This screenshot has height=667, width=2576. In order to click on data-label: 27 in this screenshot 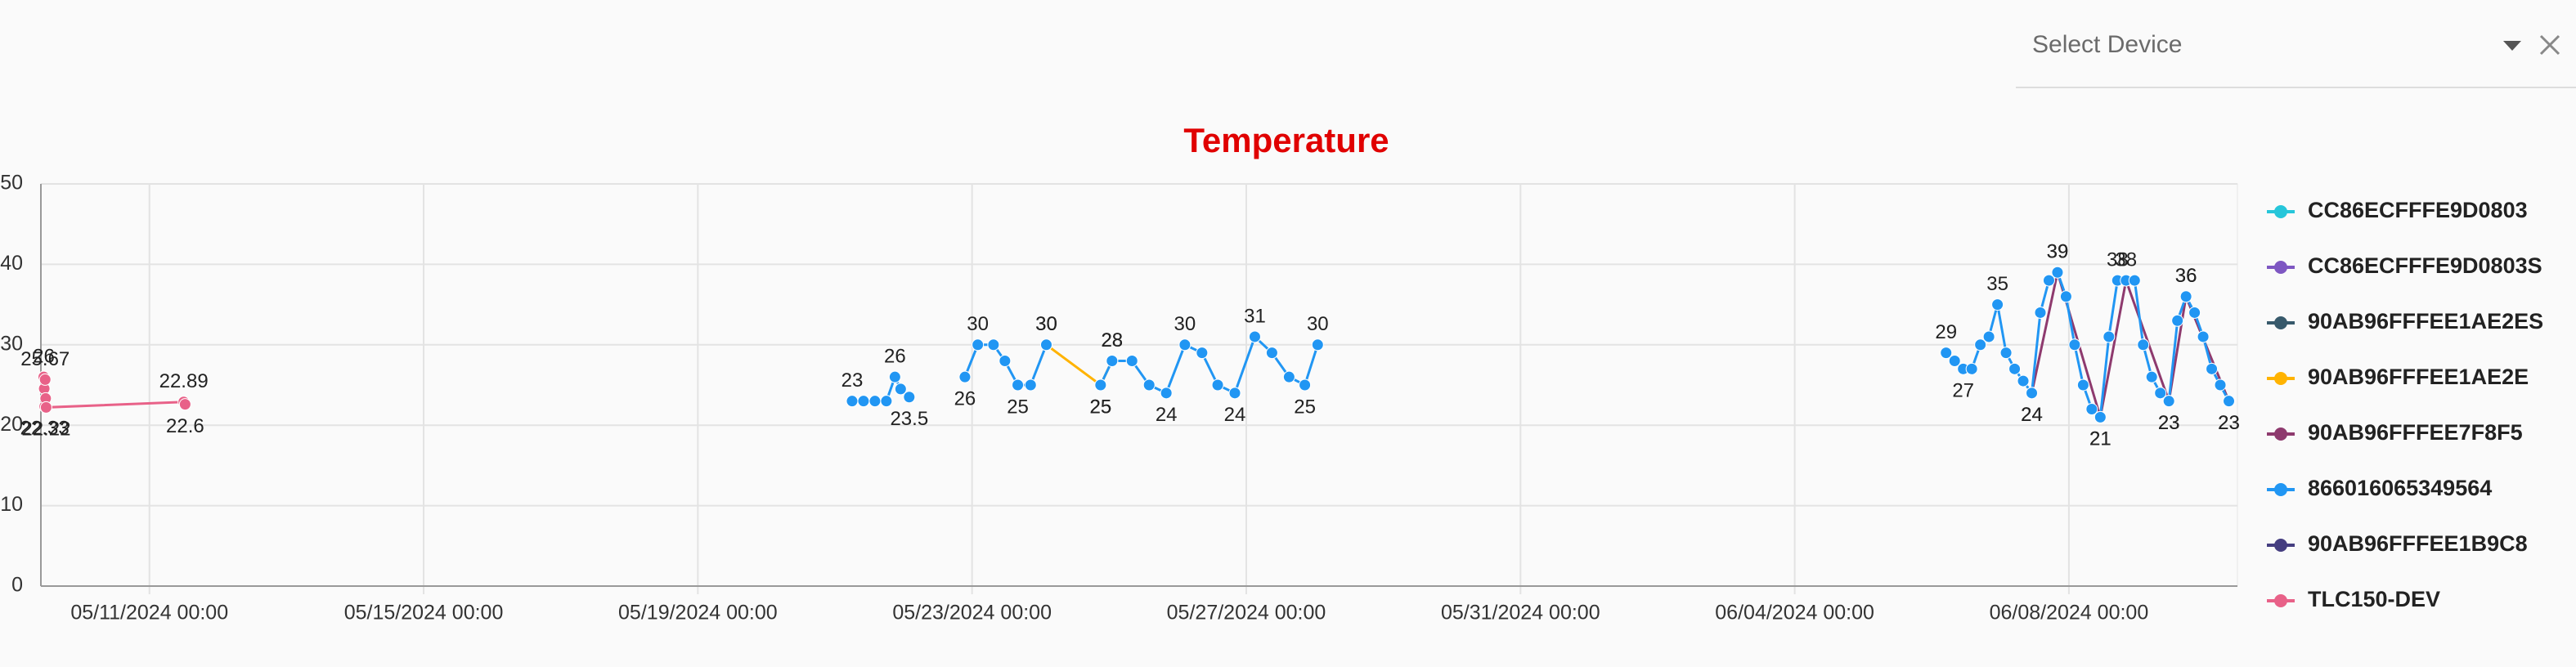, I will do `click(1963, 391)`.